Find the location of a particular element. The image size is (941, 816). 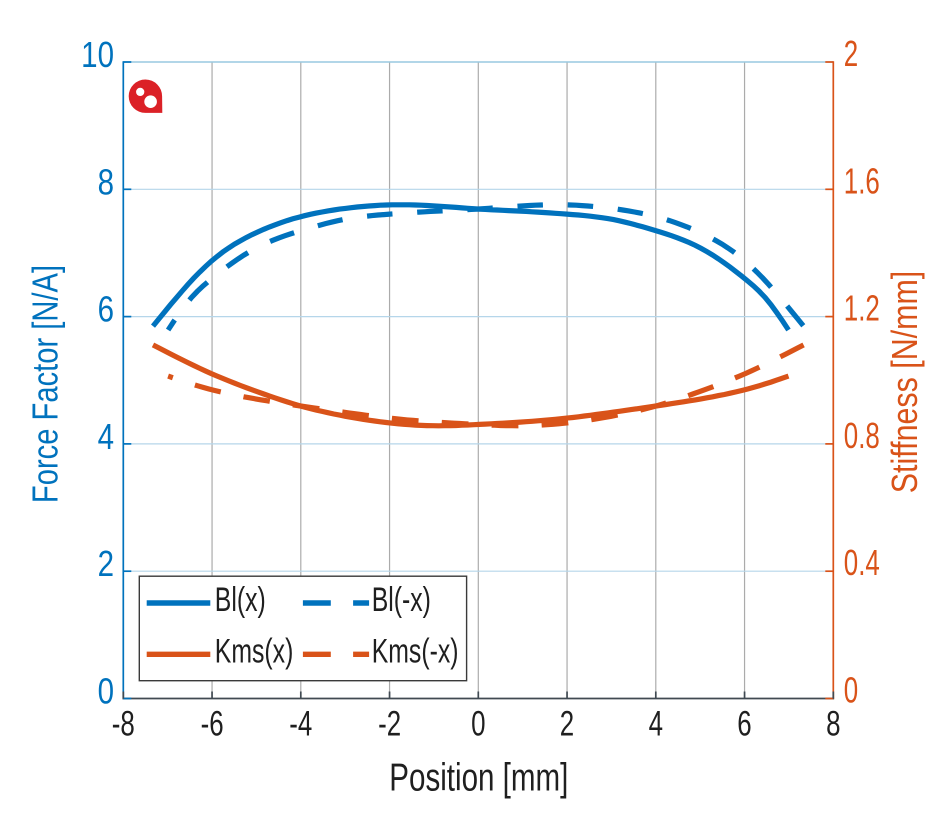

svg-text: 1.2 is located at coordinates (862, 308).